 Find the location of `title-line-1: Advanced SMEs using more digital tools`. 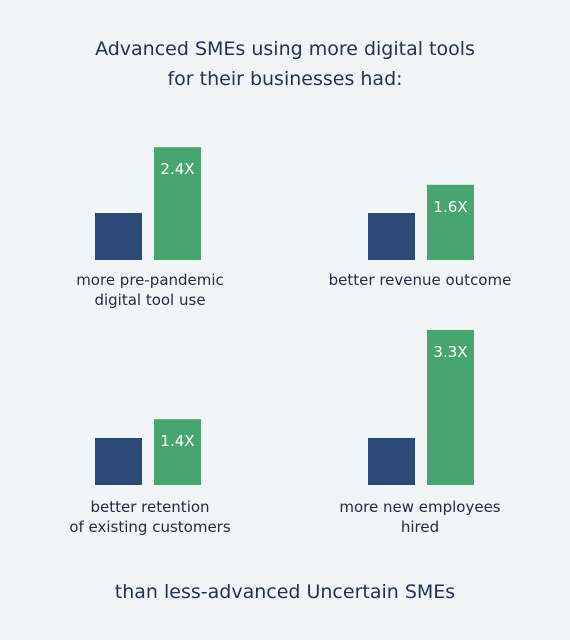

title-line-1: Advanced SMEs using more digital tools is located at coordinates (285, 49).